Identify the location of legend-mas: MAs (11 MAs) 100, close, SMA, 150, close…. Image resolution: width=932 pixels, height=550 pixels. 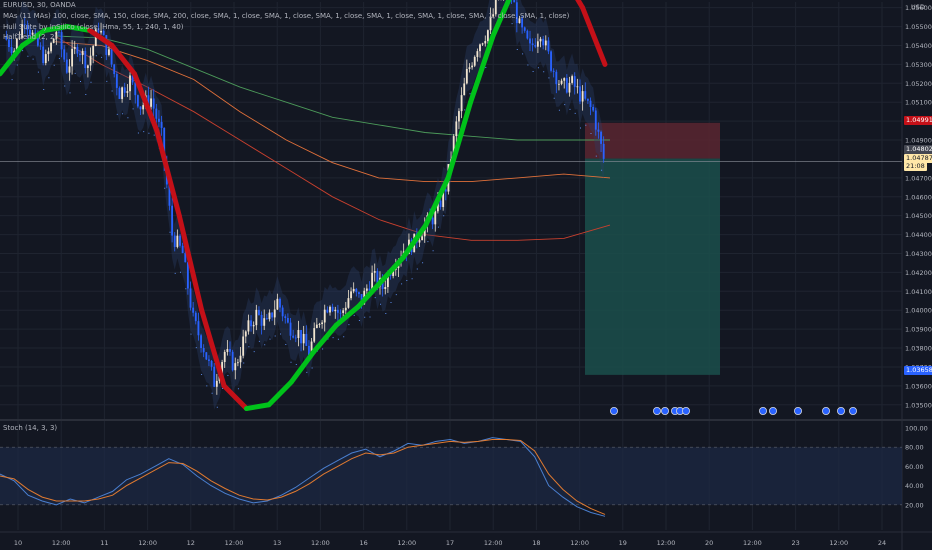
(286, 16).